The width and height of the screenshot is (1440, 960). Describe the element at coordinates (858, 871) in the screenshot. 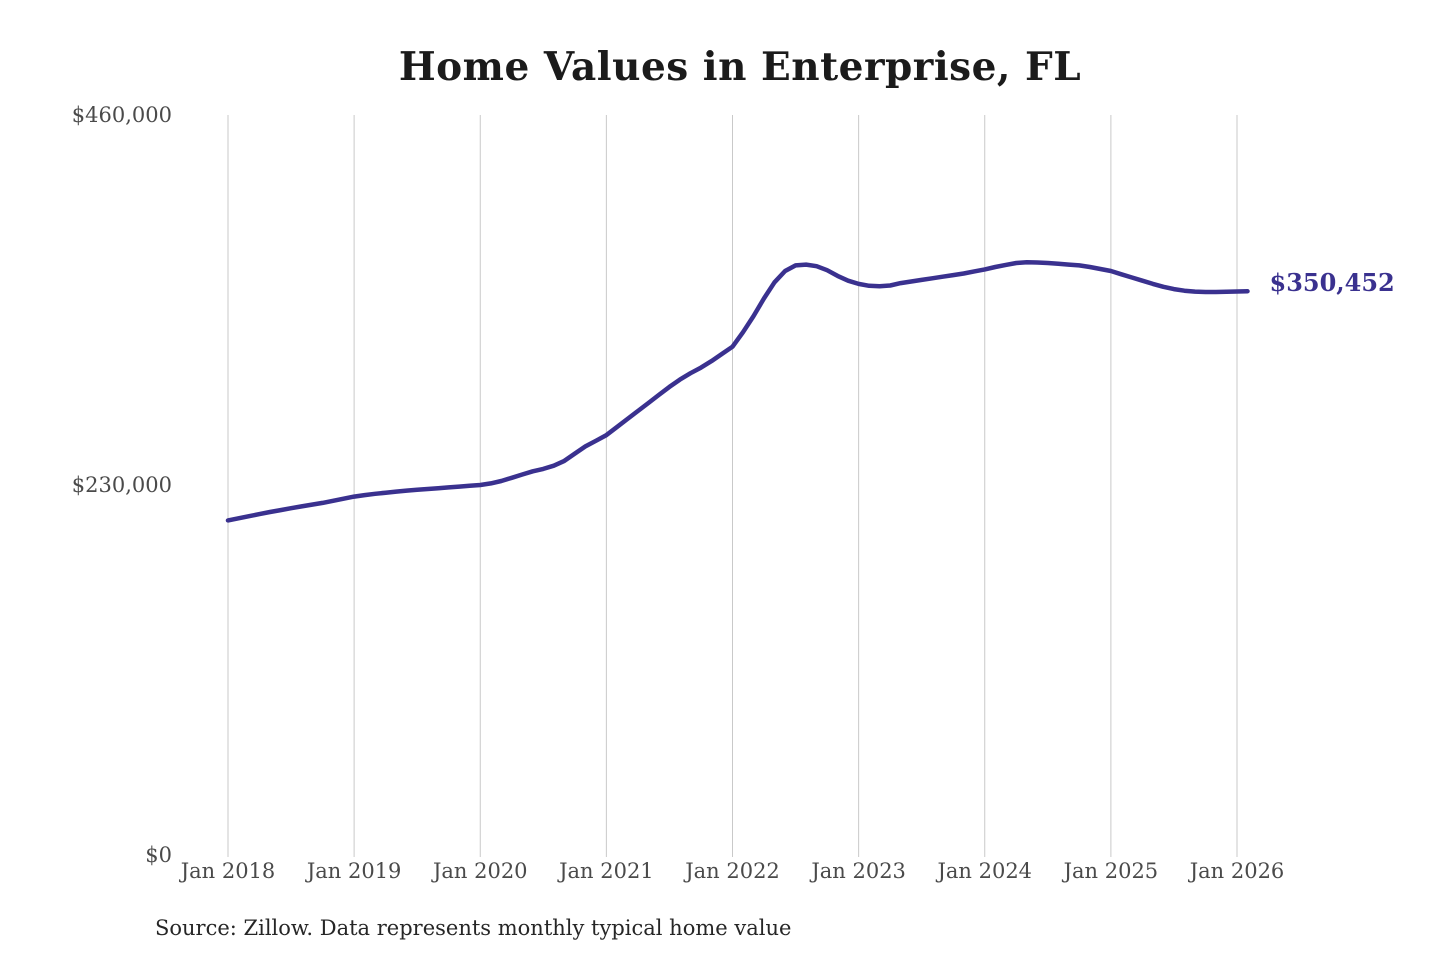

I see `x-axis-tick-label: Jan 2023` at that location.